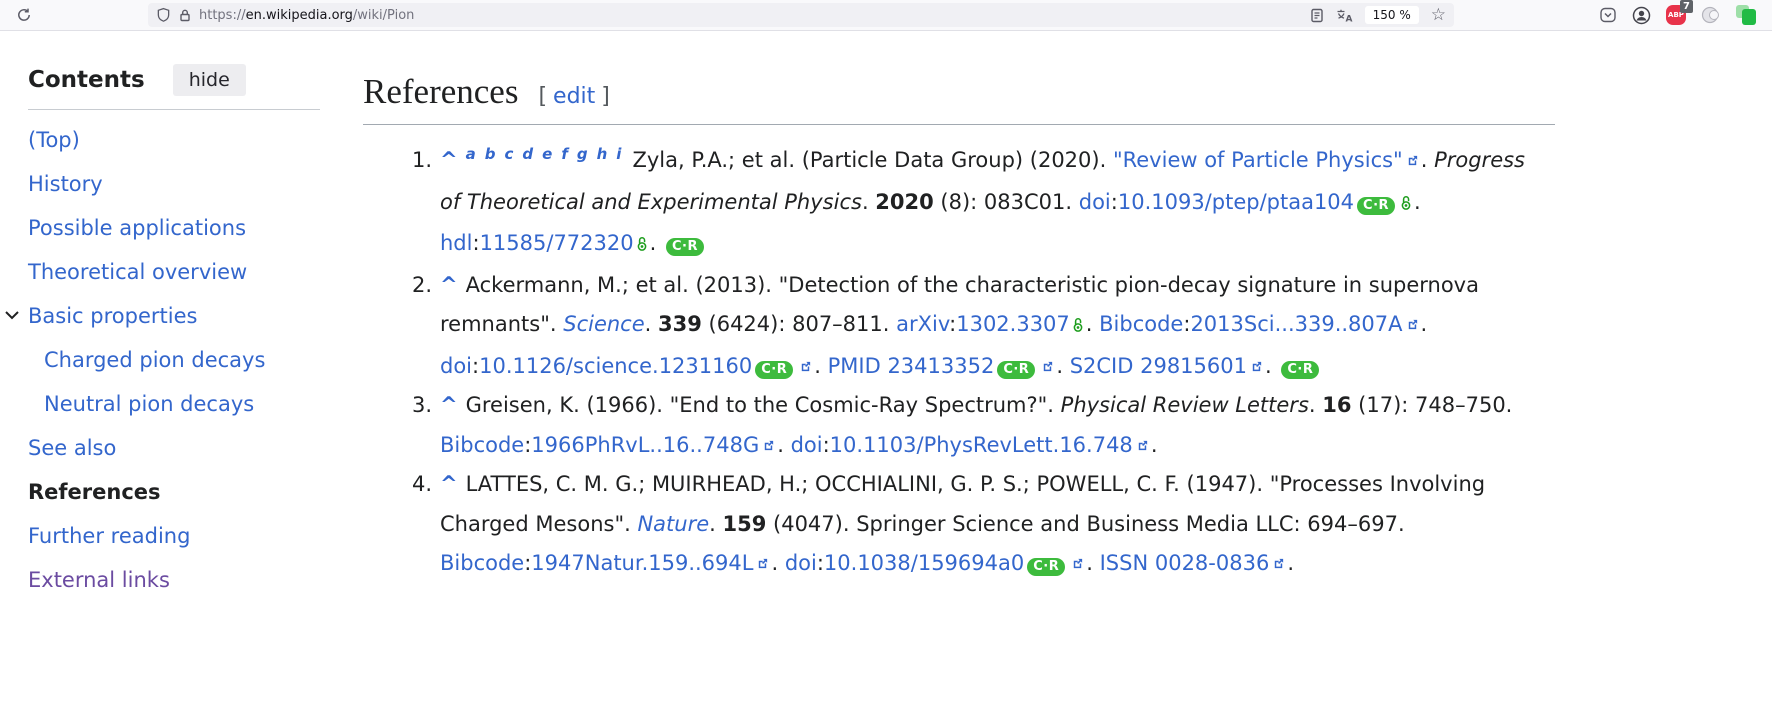 The height and width of the screenshot is (701, 1772). What do you see at coordinates (138, 272) in the screenshot?
I see `toc-item-label: Theoretical overview` at bounding box center [138, 272].